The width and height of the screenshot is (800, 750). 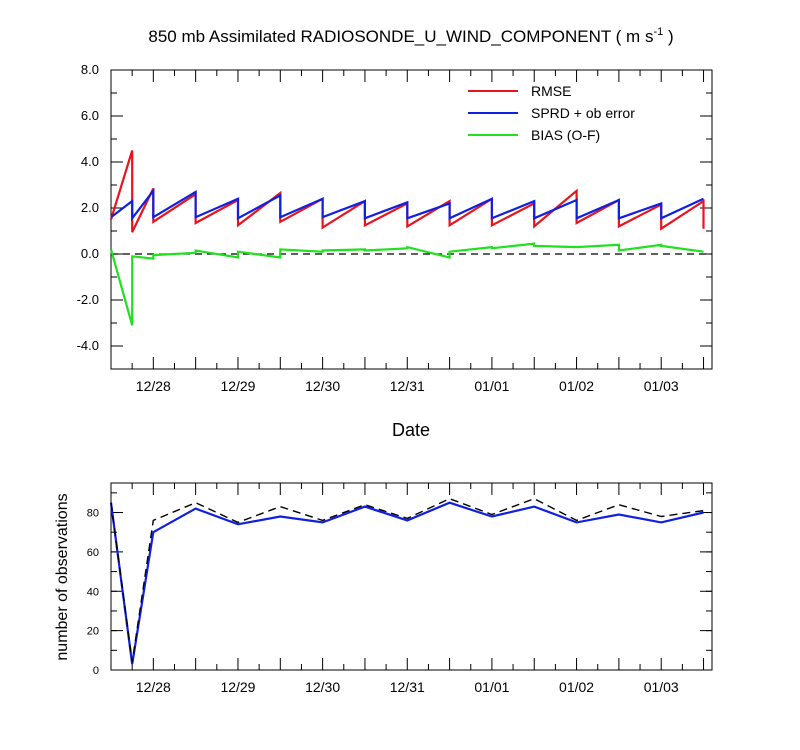 I want to click on y-tick-label: 8.0, so click(x=90, y=69).